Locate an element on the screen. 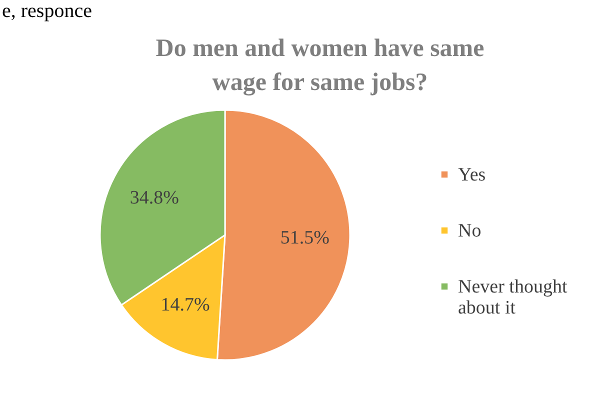 The height and width of the screenshot is (414, 615). text: e, responce is located at coordinates (47, 11).